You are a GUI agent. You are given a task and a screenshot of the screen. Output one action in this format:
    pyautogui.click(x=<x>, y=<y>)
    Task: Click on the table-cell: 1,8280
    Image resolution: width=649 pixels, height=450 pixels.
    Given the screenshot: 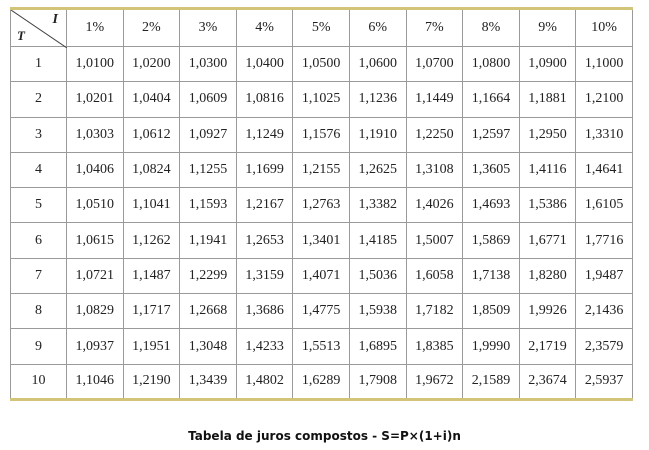 What is the action you would take?
    pyautogui.click(x=547, y=276)
    